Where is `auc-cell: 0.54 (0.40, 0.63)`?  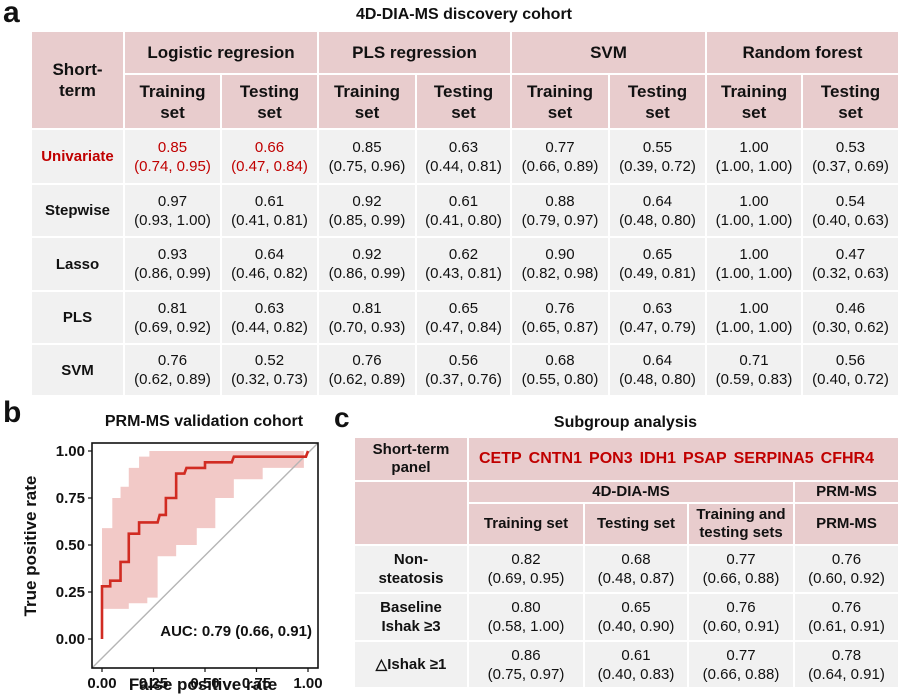 auc-cell: 0.54 (0.40, 0.63) is located at coordinates (850, 210).